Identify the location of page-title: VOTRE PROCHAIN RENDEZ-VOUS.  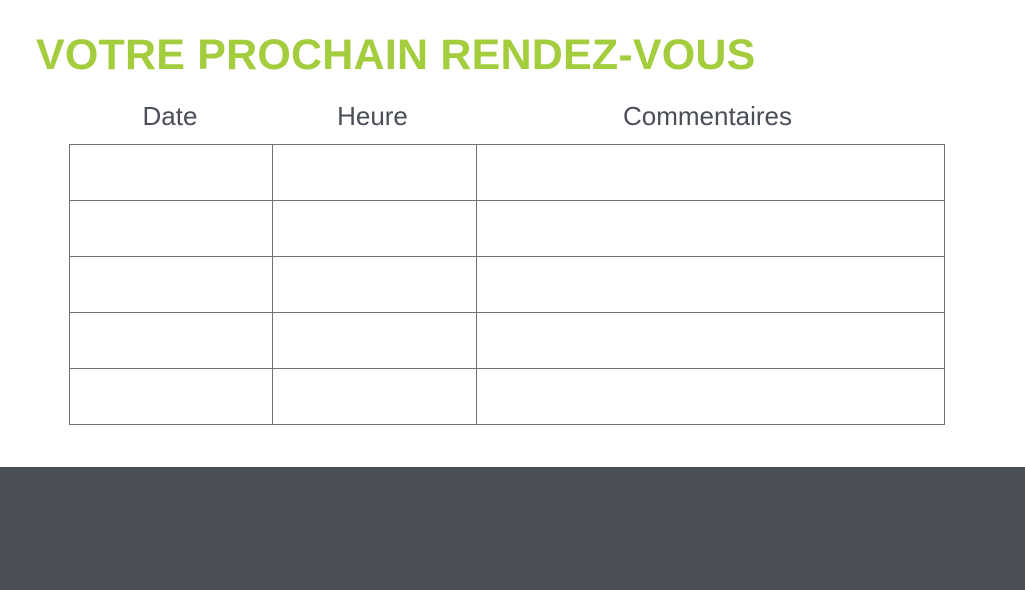
(396, 55).